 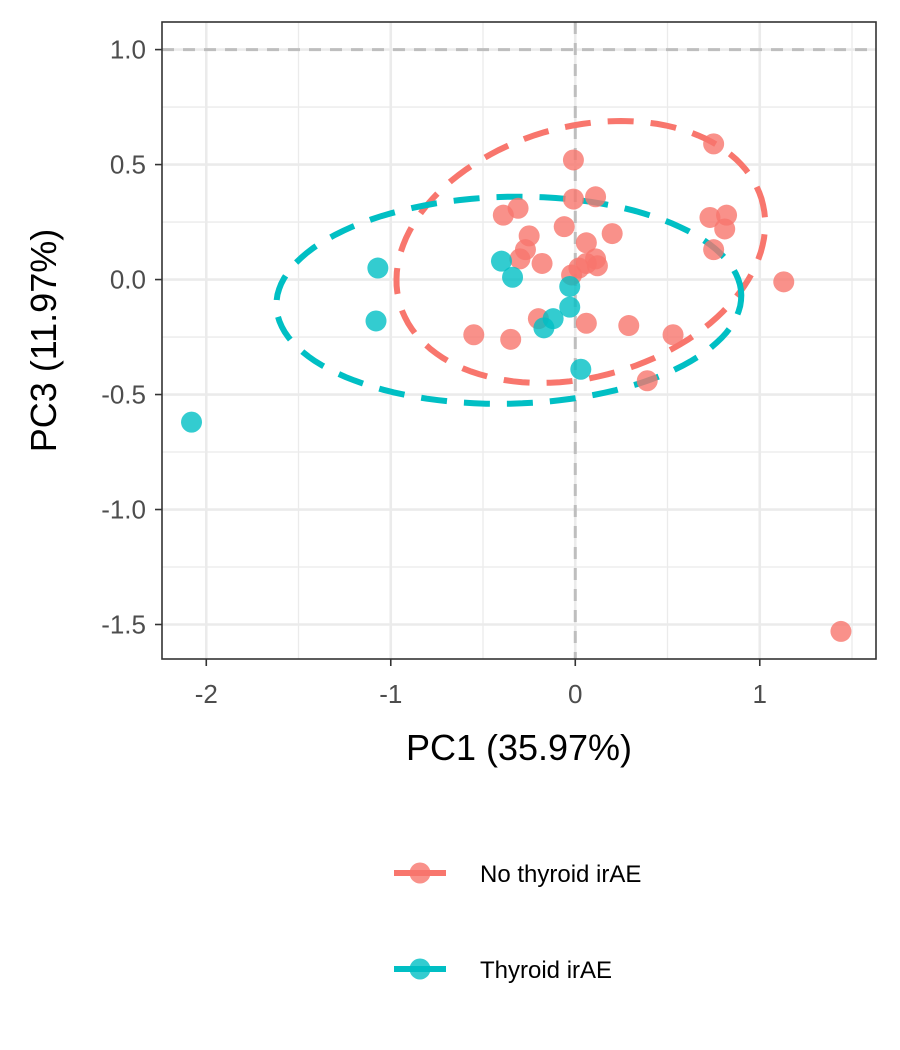 I want to click on legend-label: No thyroid irAE, so click(x=560, y=874).